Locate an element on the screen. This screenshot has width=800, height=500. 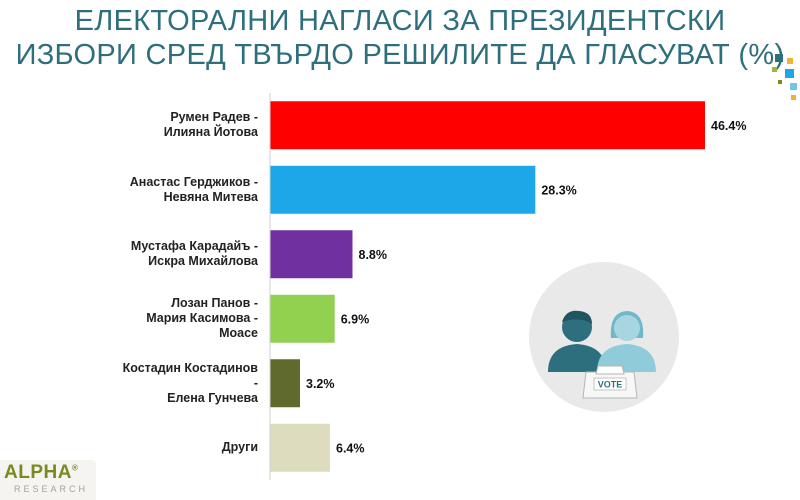
ballot-vote-text: VOTE is located at coordinates (610, 385).